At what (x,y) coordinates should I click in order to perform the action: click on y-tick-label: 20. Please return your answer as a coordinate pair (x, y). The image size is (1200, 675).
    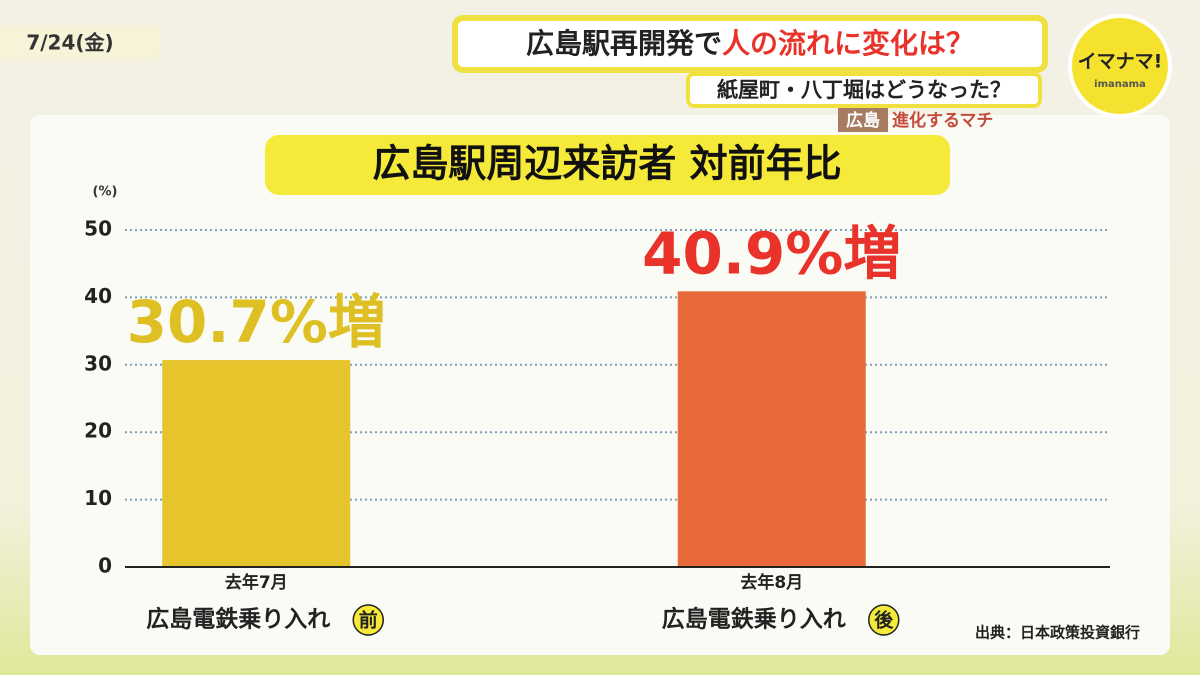
    Looking at the image, I should click on (98, 431).